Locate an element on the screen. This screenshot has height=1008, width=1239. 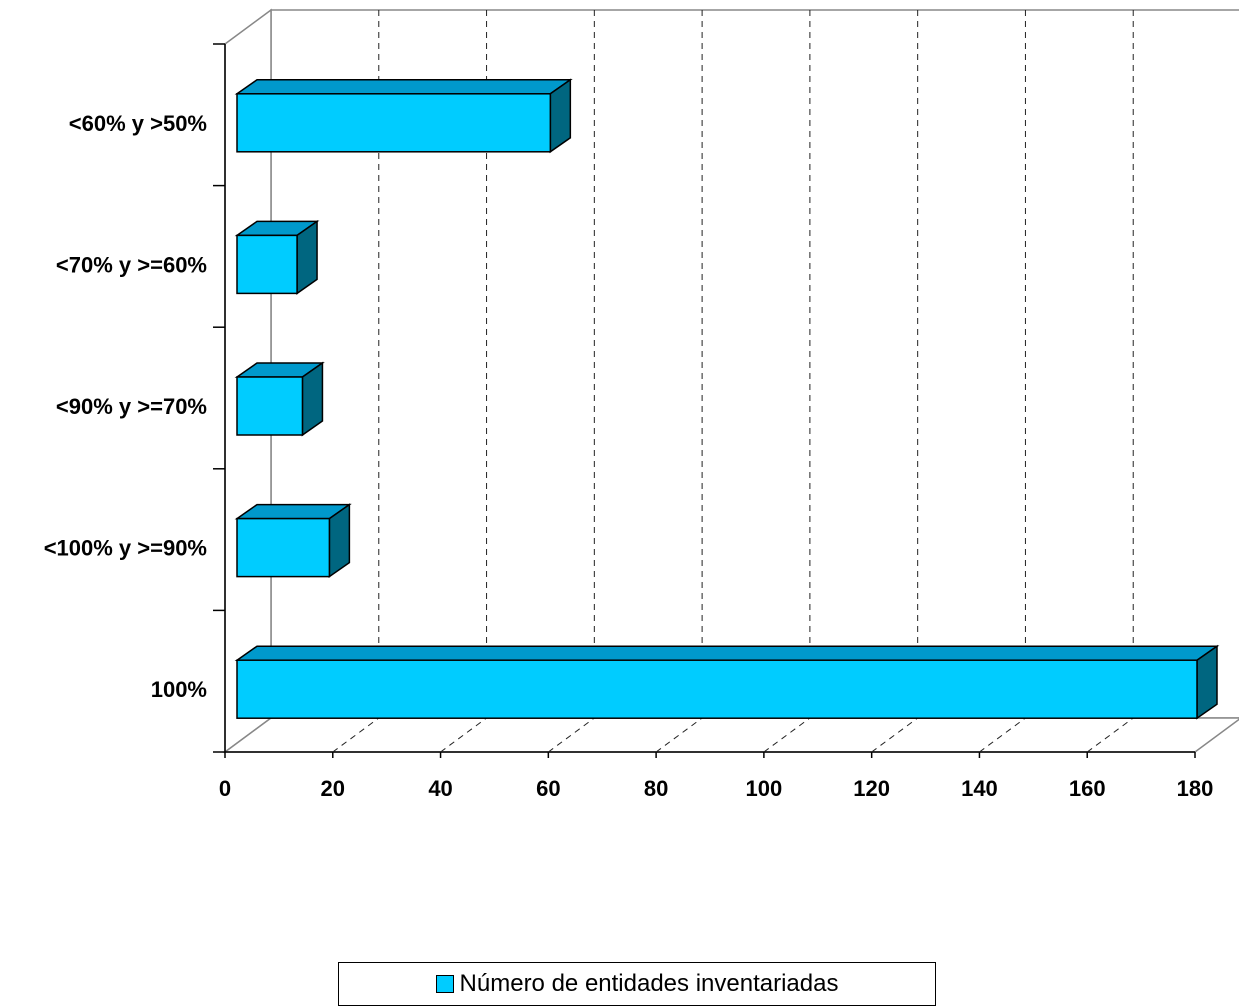
y-category-label: 100% is located at coordinates (179, 689).